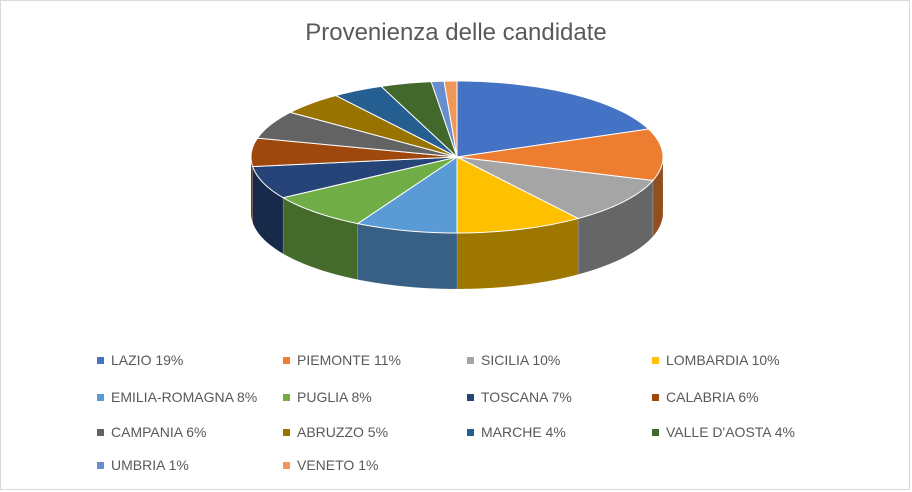  I want to click on legend-item-lazio: LAZIO 19%, so click(140, 360).